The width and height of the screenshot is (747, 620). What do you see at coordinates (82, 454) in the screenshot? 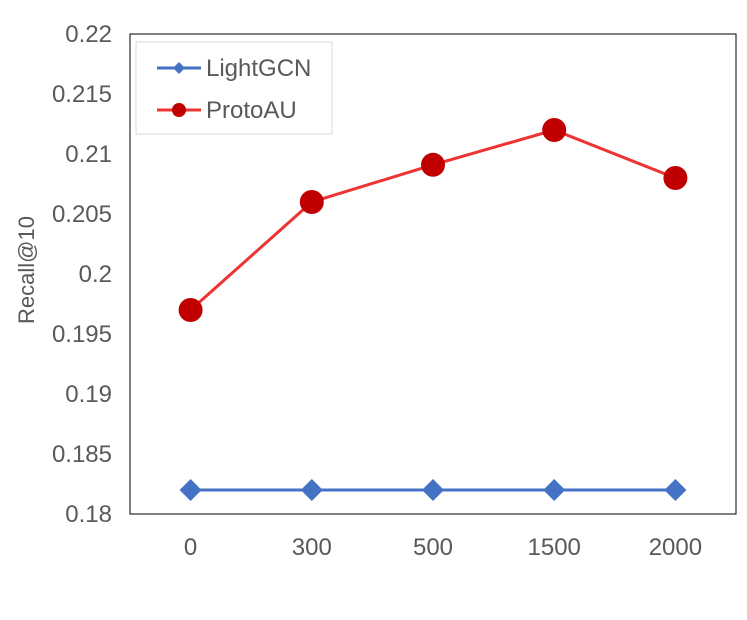
I see `y-tick-label: 0.185` at bounding box center [82, 454].